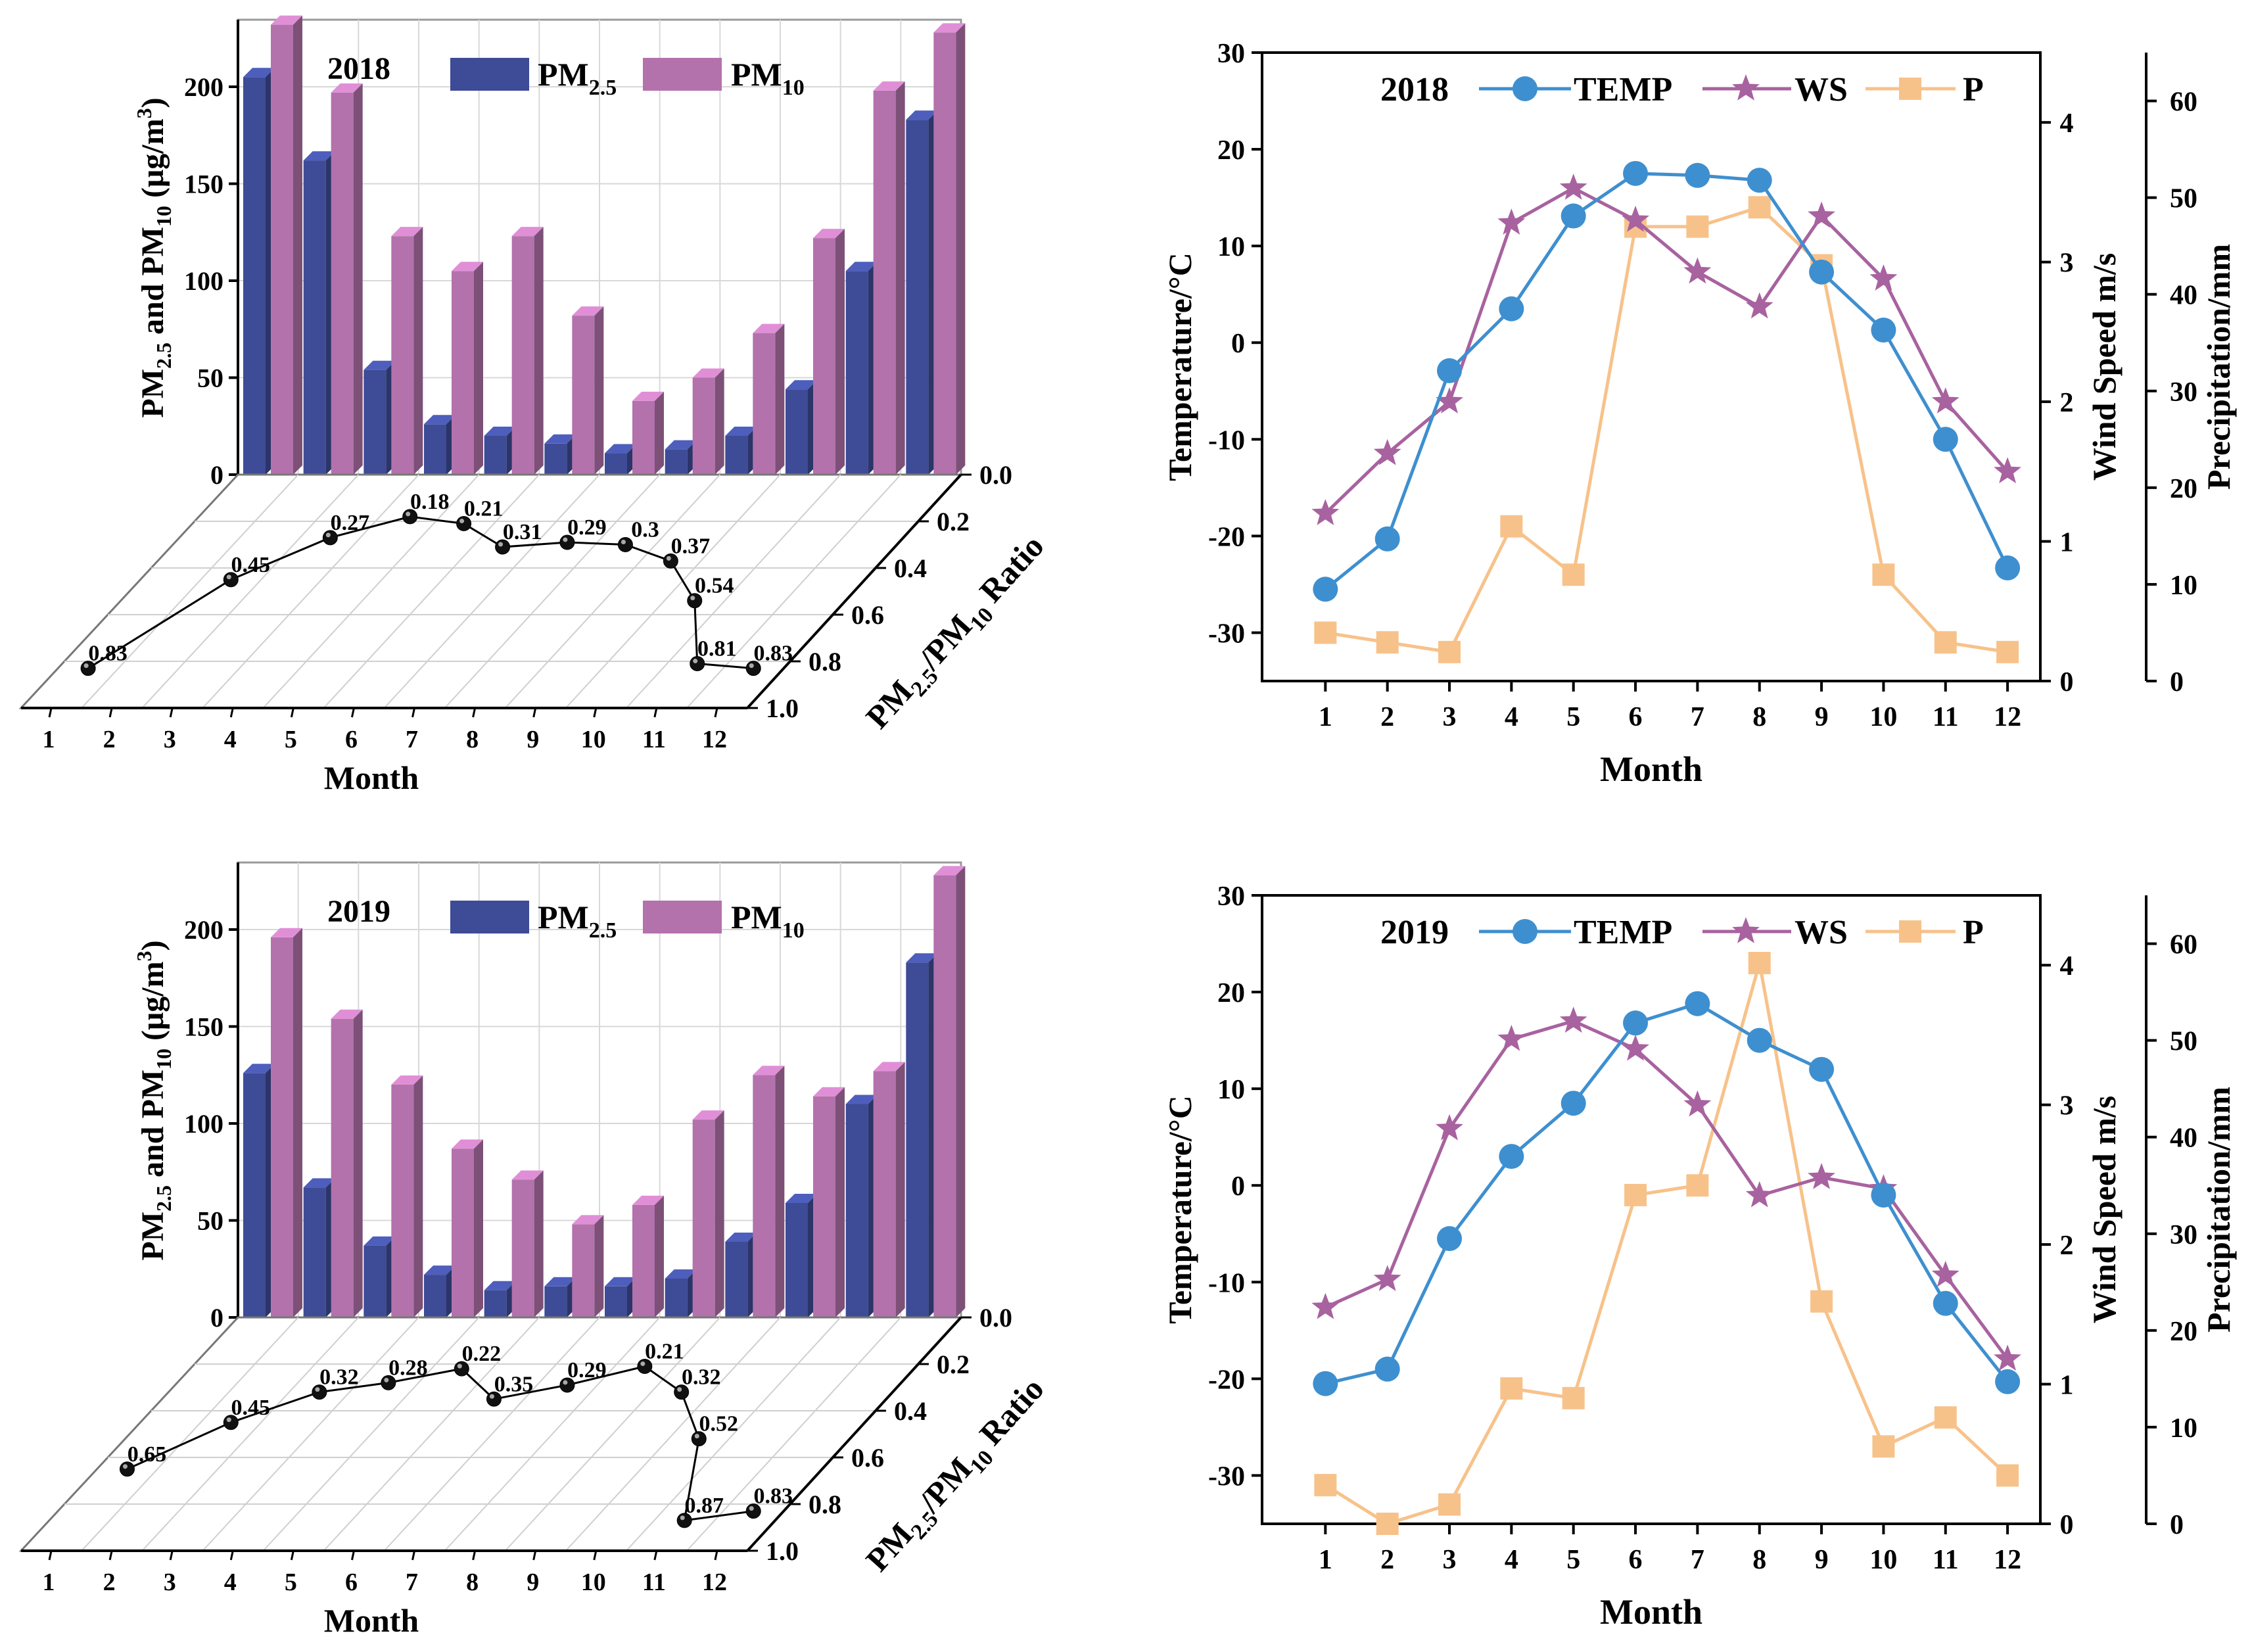  Describe the element at coordinates (825, 661) in the screenshot. I see `ratio-tick-label: 0.8` at that location.